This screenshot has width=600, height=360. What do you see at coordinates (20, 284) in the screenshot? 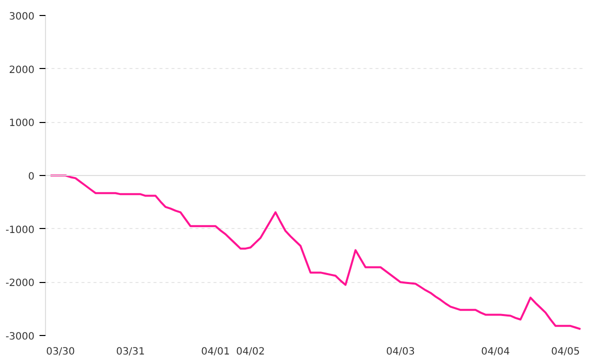
I see `y-tick-label: -2000` at bounding box center [20, 284].